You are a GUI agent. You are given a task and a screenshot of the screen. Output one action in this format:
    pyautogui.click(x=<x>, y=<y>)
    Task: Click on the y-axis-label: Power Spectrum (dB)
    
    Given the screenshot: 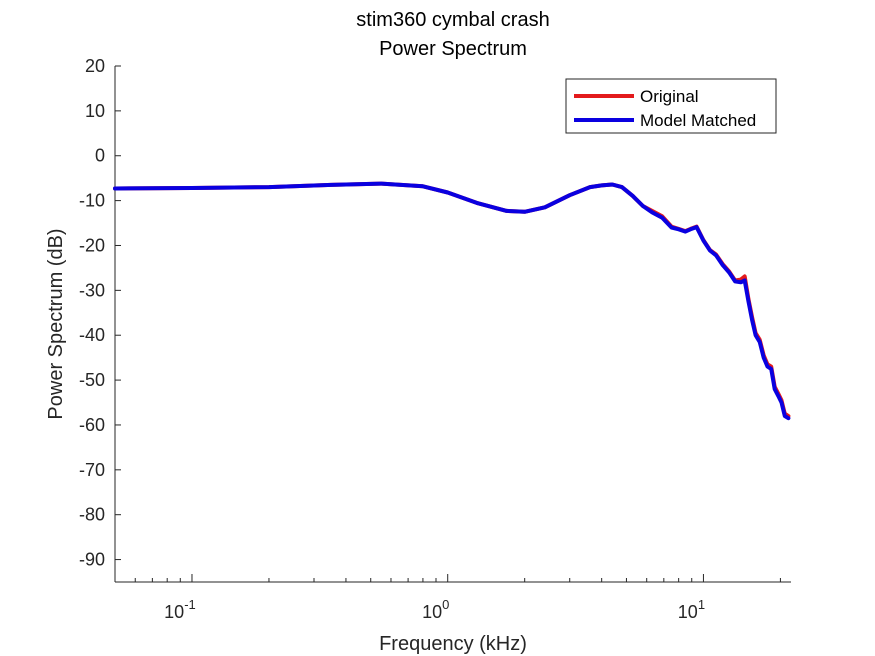 What is the action you would take?
    pyautogui.click(x=56, y=323)
    